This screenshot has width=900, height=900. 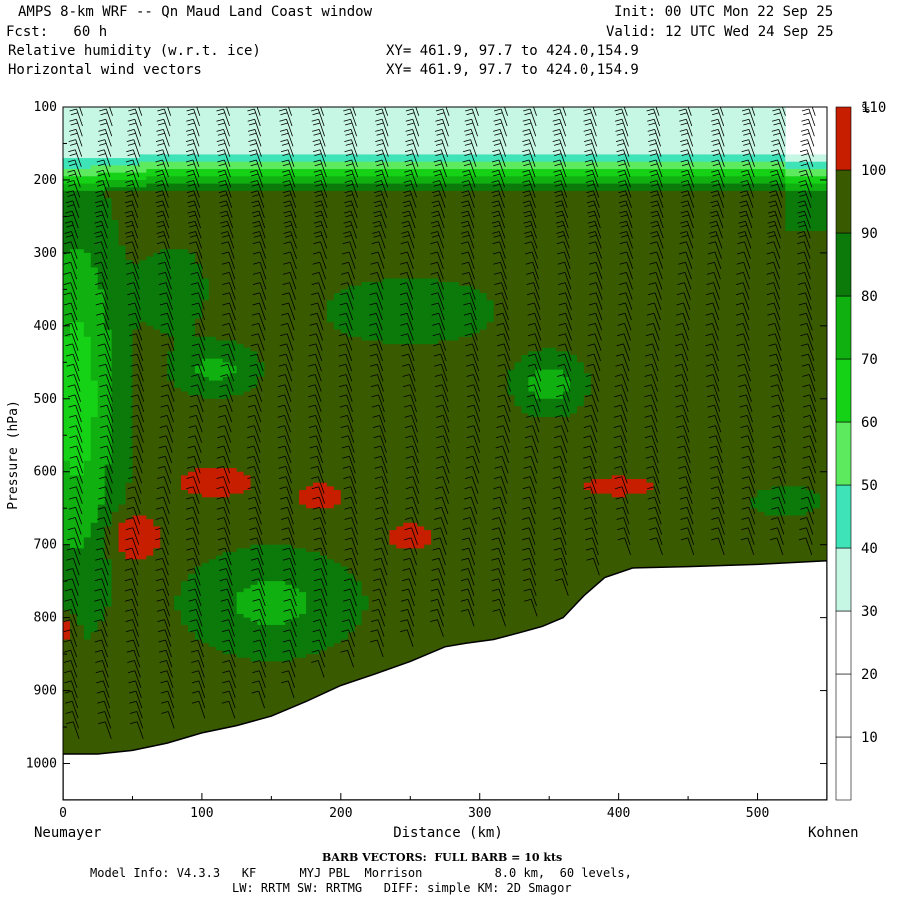 I want to click on x-tick-label: 300, so click(x=479, y=813).